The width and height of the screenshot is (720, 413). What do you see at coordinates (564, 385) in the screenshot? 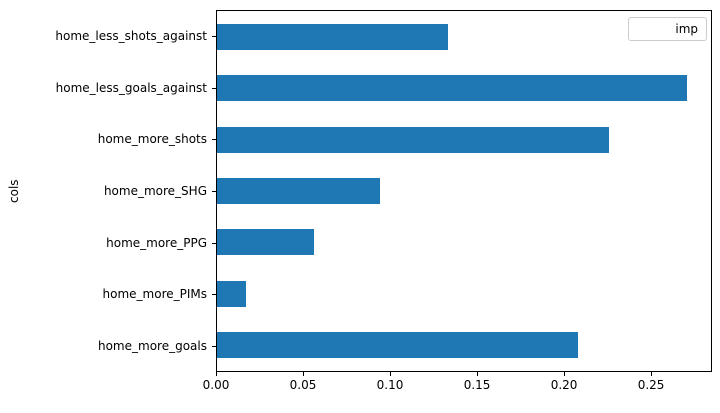
I see `x-tick-label: 0.20` at bounding box center [564, 385].